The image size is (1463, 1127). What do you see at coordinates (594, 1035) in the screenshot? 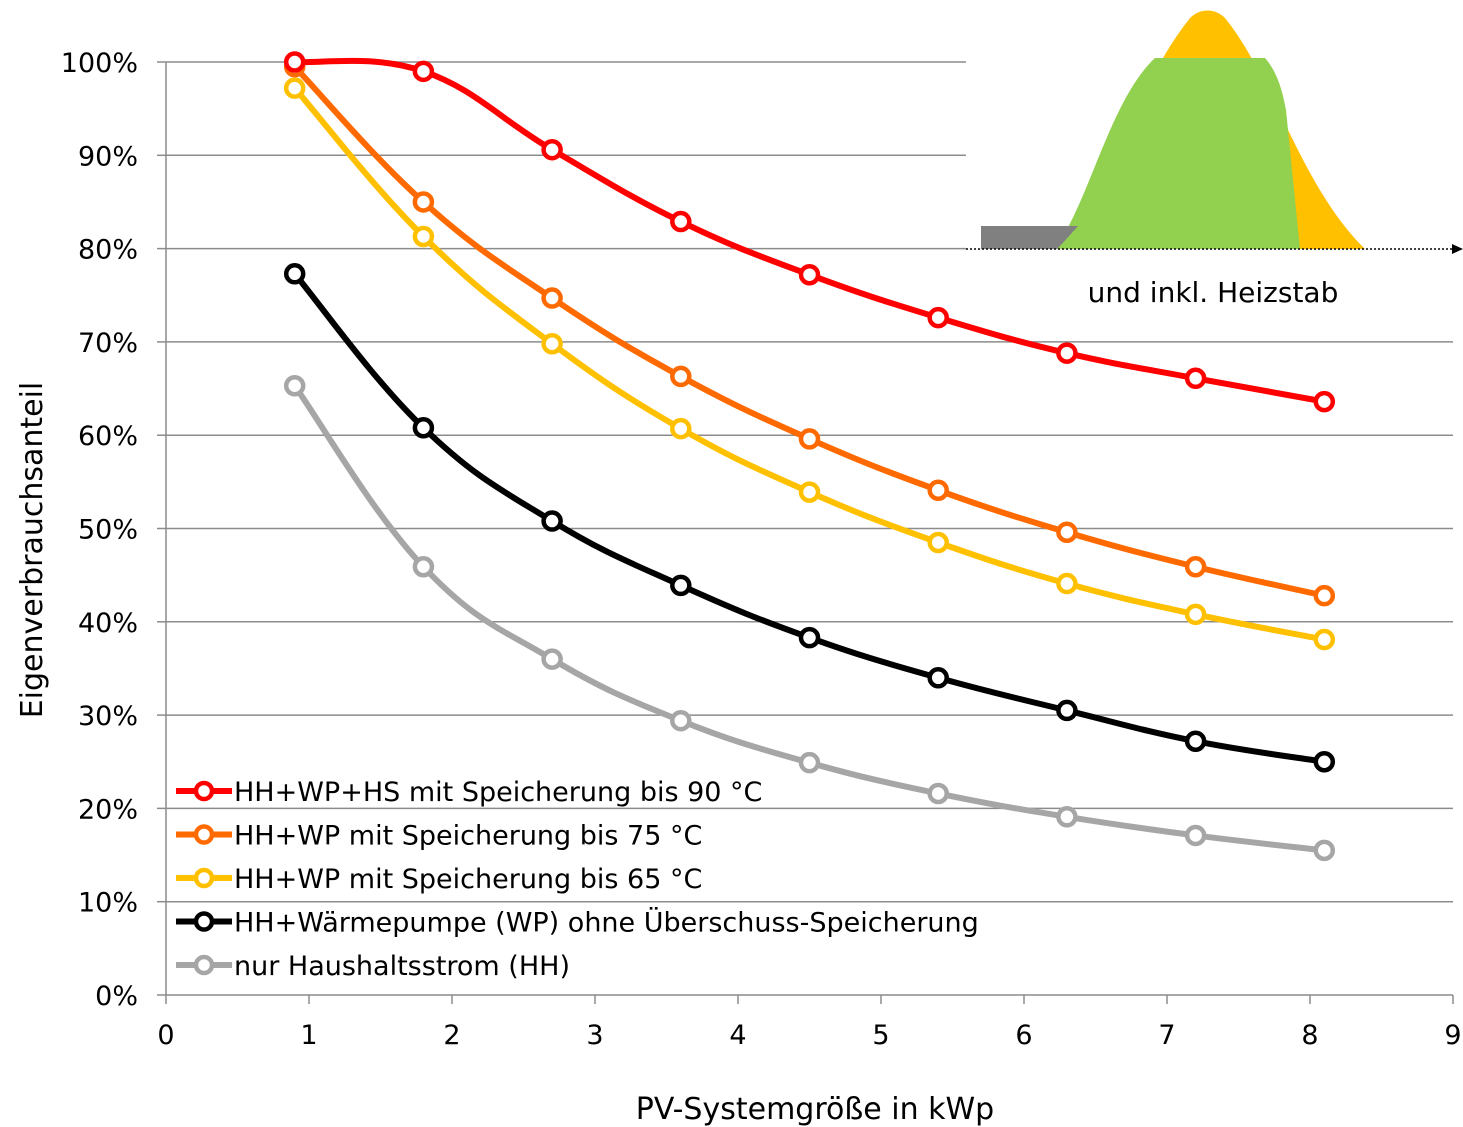
I see `x-tick-label: 3` at bounding box center [594, 1035].